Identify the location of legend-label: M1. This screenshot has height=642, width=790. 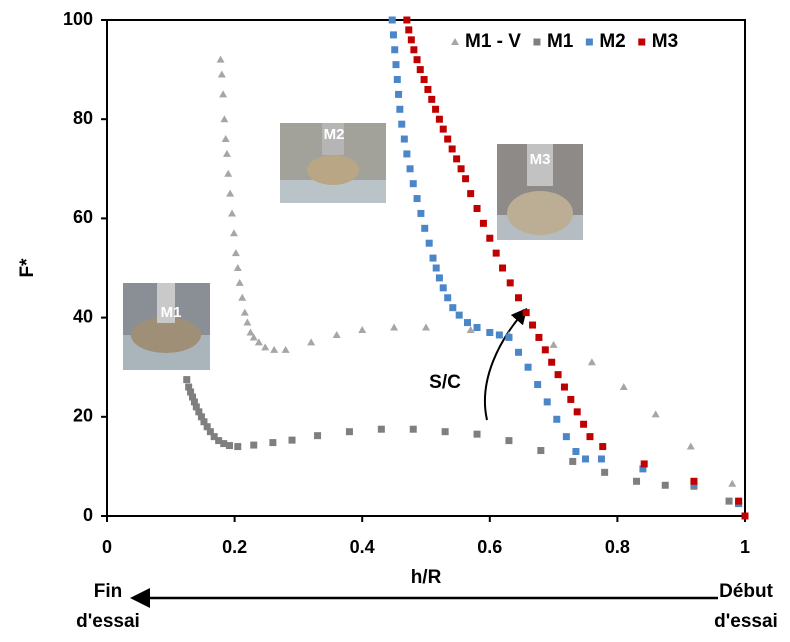
(560, 41).